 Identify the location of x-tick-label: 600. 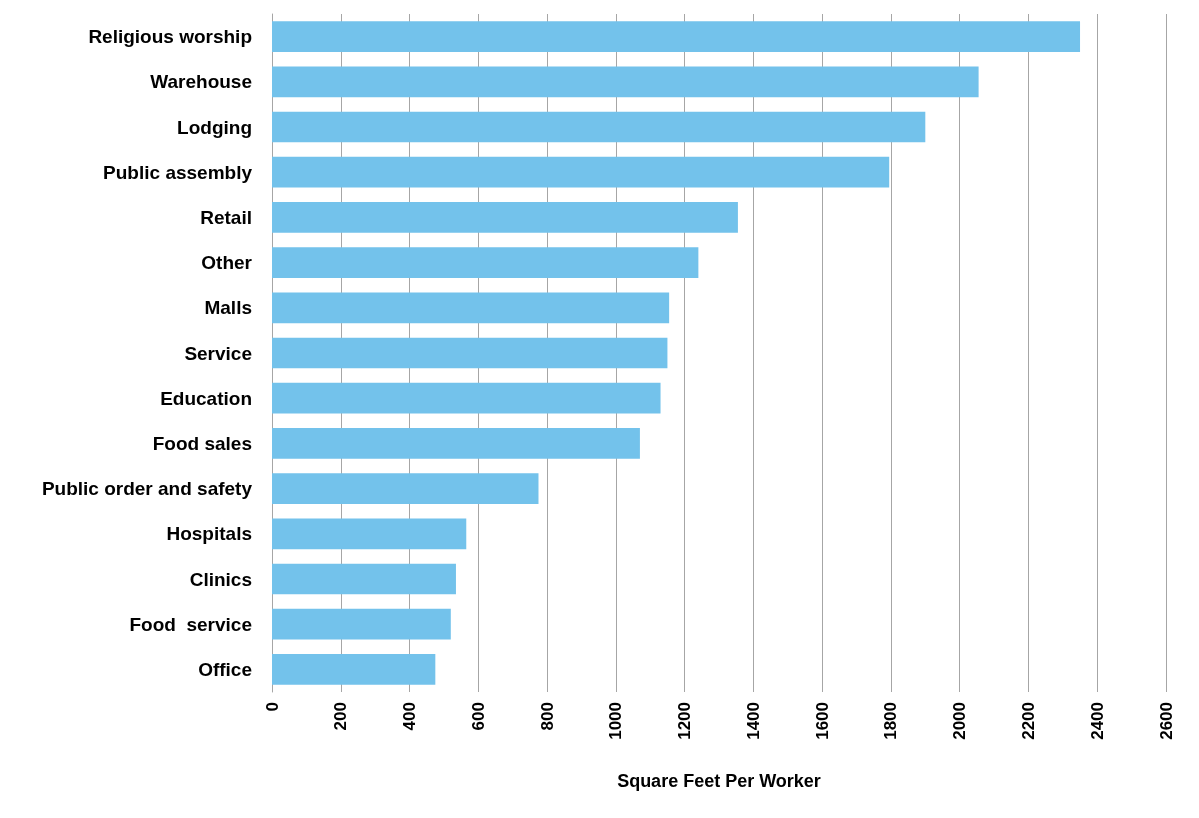
(478, 716).